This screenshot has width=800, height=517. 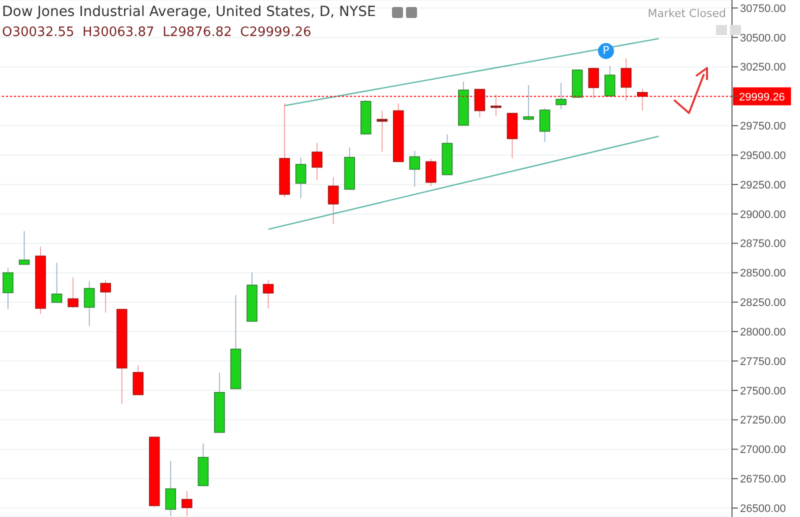 I want to click on y-tick-label: 30750.00, so click(x=763, y=8).